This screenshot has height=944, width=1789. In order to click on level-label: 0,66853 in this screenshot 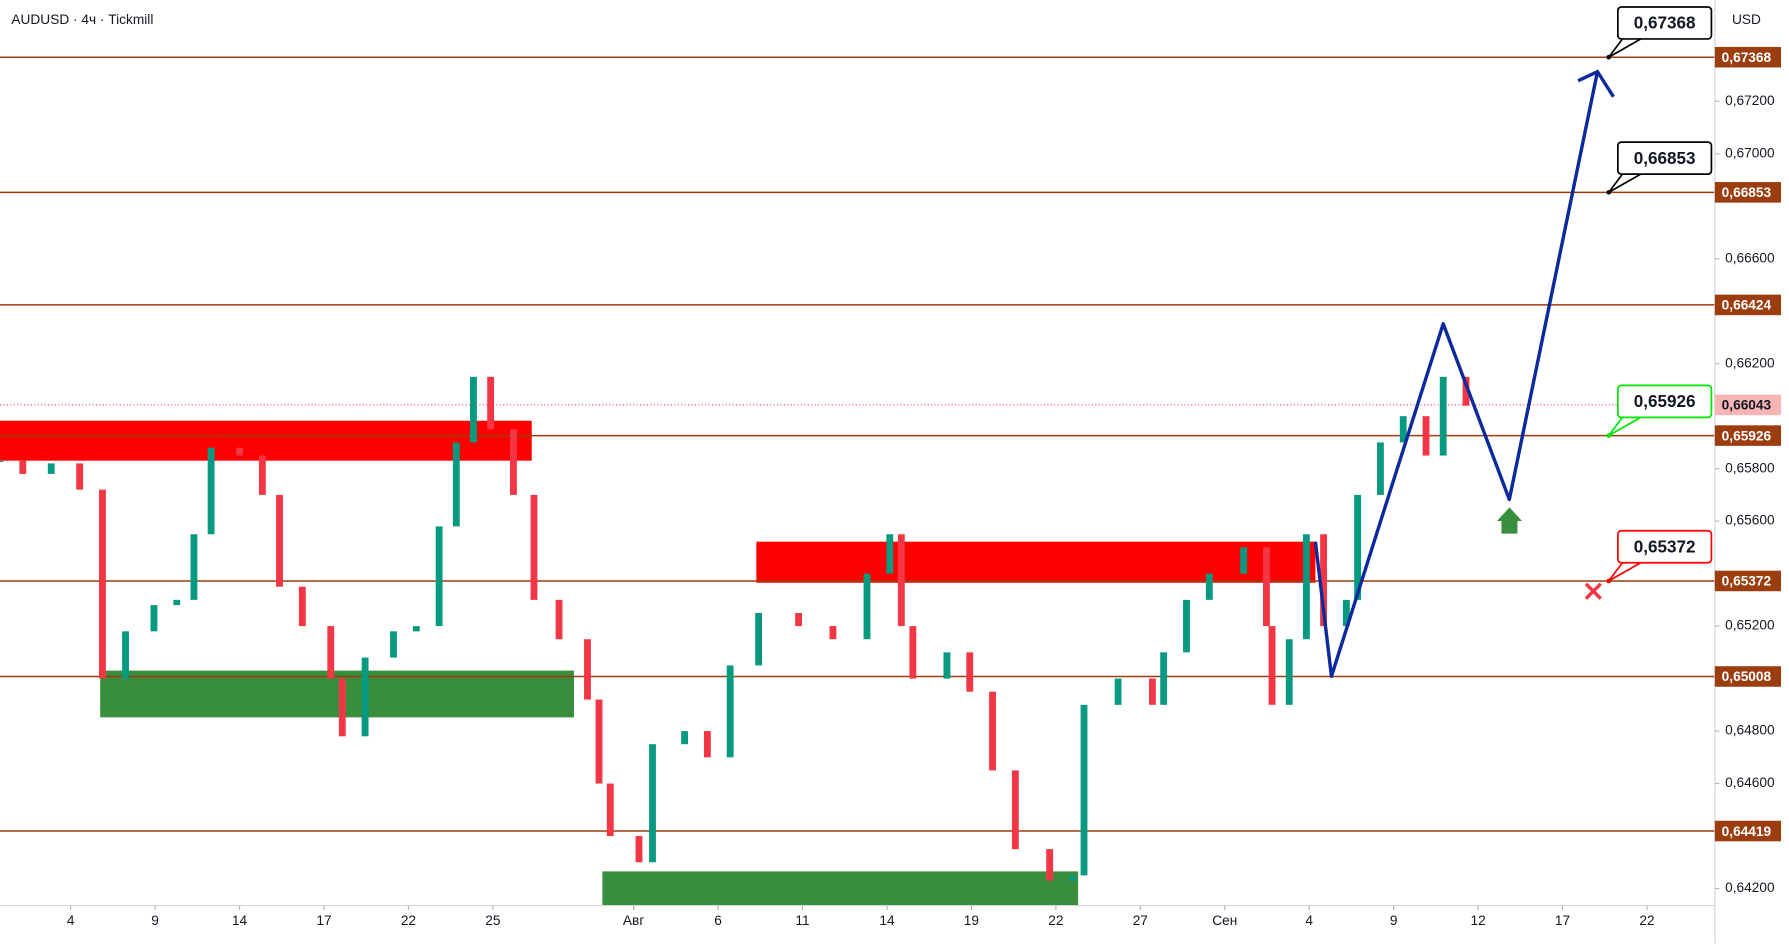, I will do `click(1747, 192)`.